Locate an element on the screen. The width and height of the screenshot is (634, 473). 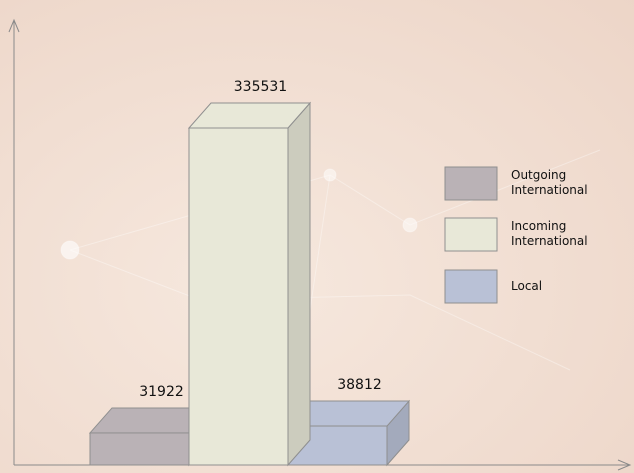
legend-label: Outgoing International is located at coordinates (549, 182).